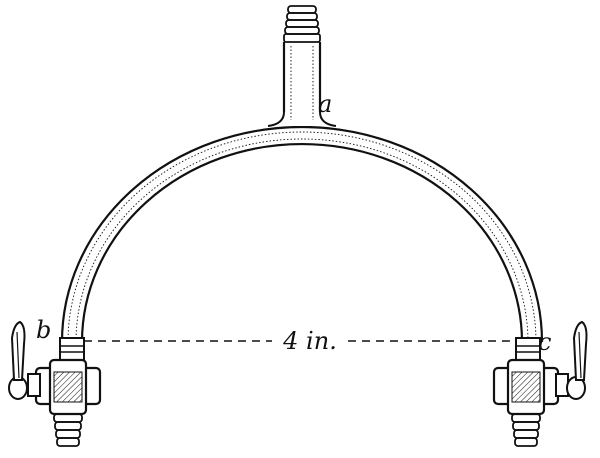 The width and height of the screenshot is (600, 458). What do you see at coordinates (309, 341) in the screenshot?
I see `dimension-label: 4 in.` at bounding box center [309, 341].